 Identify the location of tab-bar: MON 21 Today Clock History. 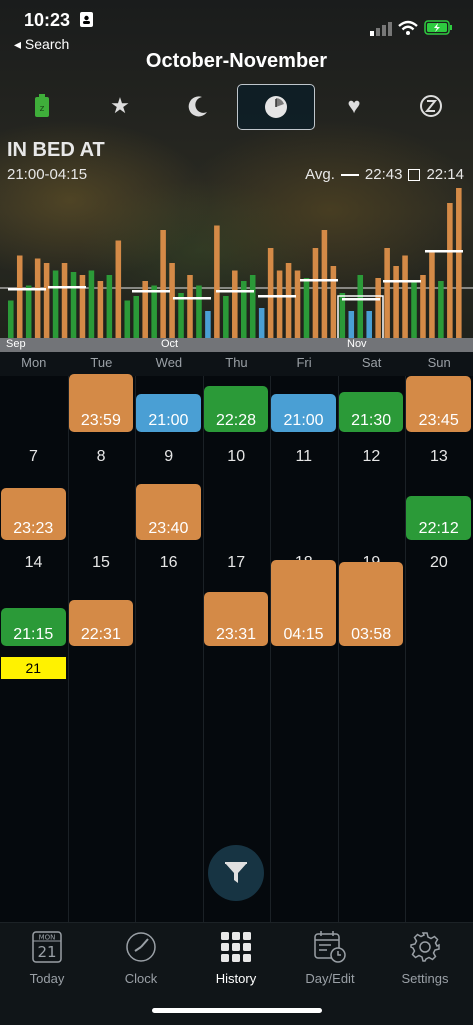
(236, 973).